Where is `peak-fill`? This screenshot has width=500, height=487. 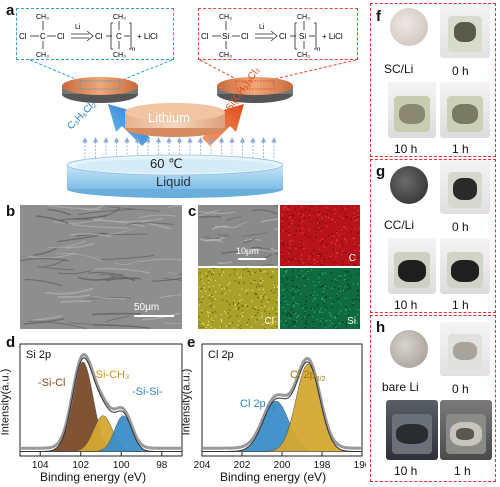
peak-fill is located at coordinates (101, 433).